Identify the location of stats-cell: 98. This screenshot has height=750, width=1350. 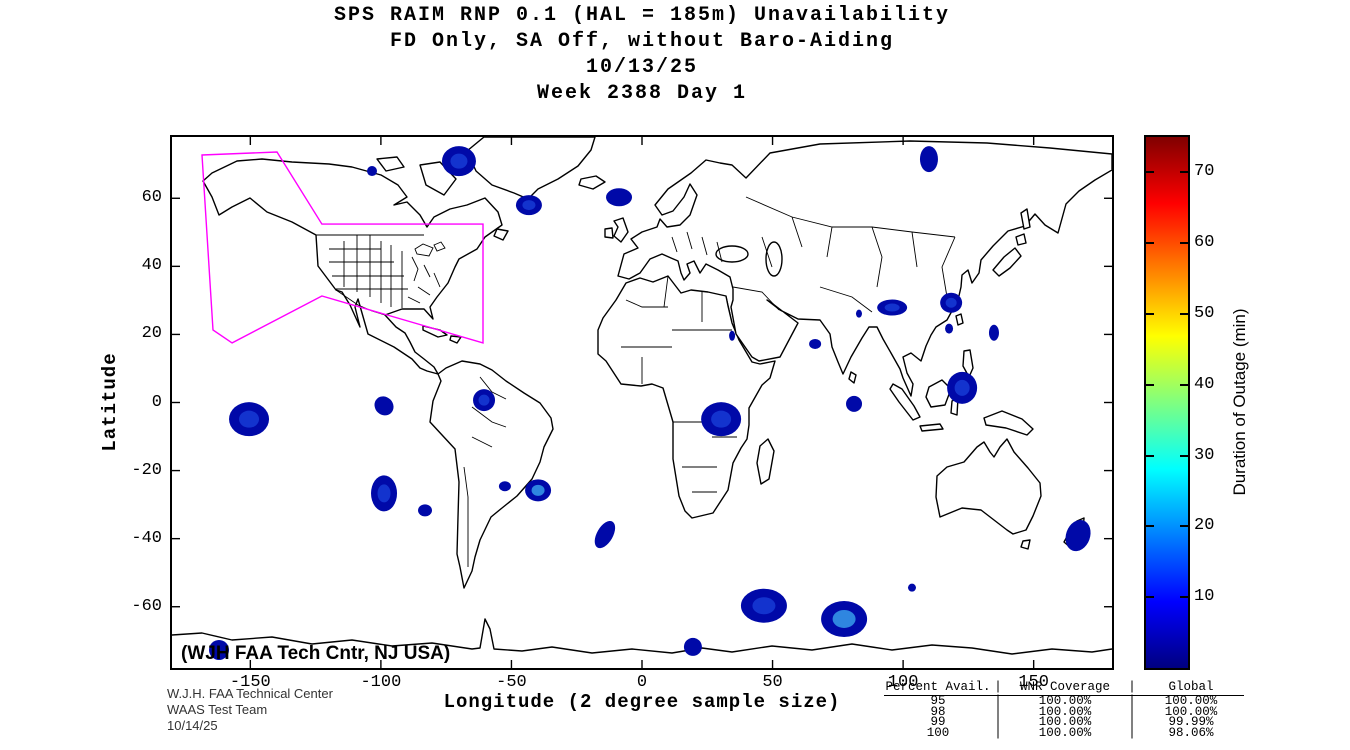
(938, 711).